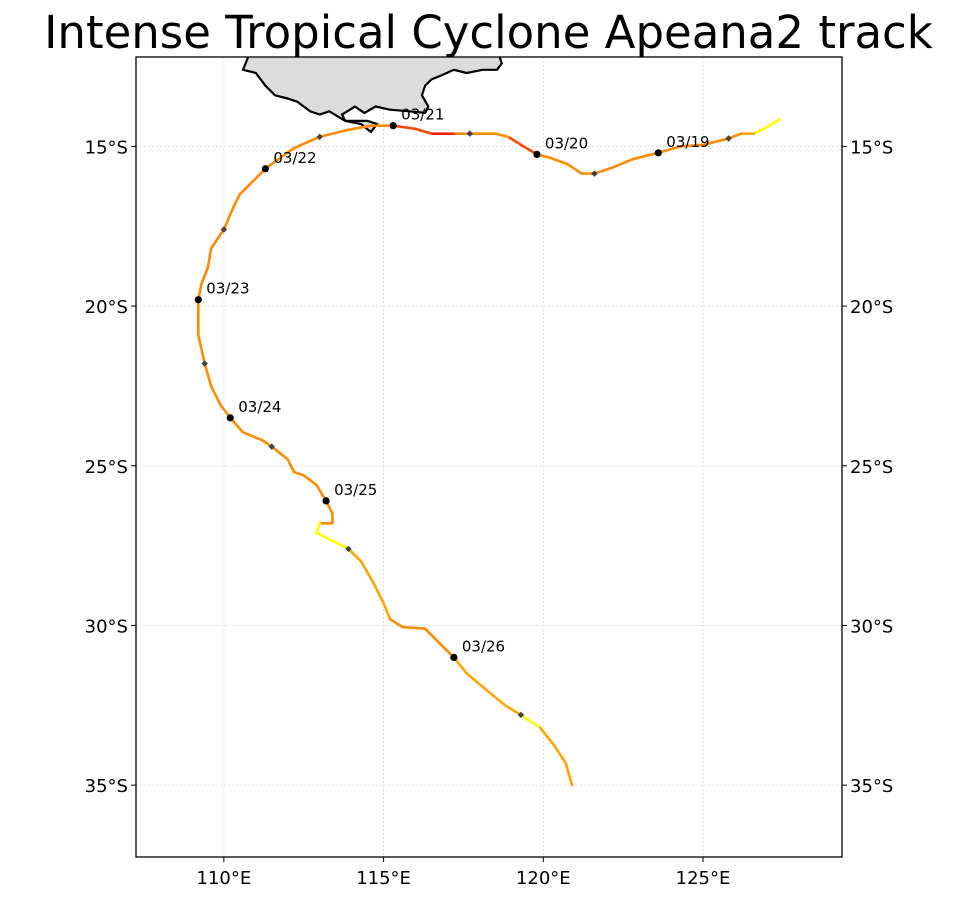  Describe the element at coordinates (871, 467) in the screenshot. I see `lat-tick-label-right: 25°S` at that location.